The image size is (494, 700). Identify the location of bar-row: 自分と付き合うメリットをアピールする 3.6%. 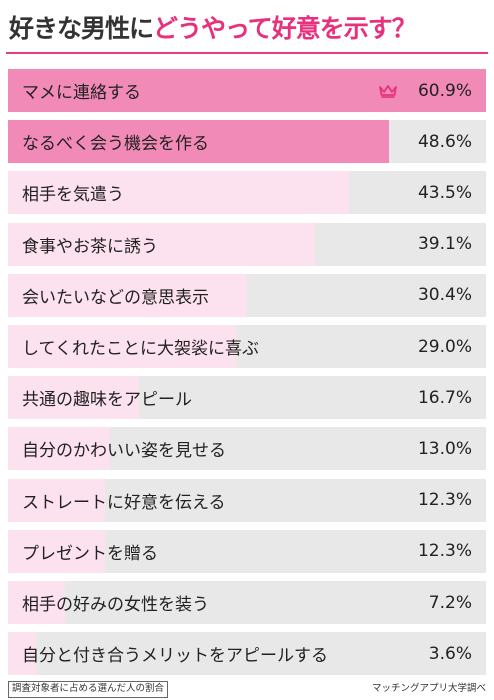
(247, 654).